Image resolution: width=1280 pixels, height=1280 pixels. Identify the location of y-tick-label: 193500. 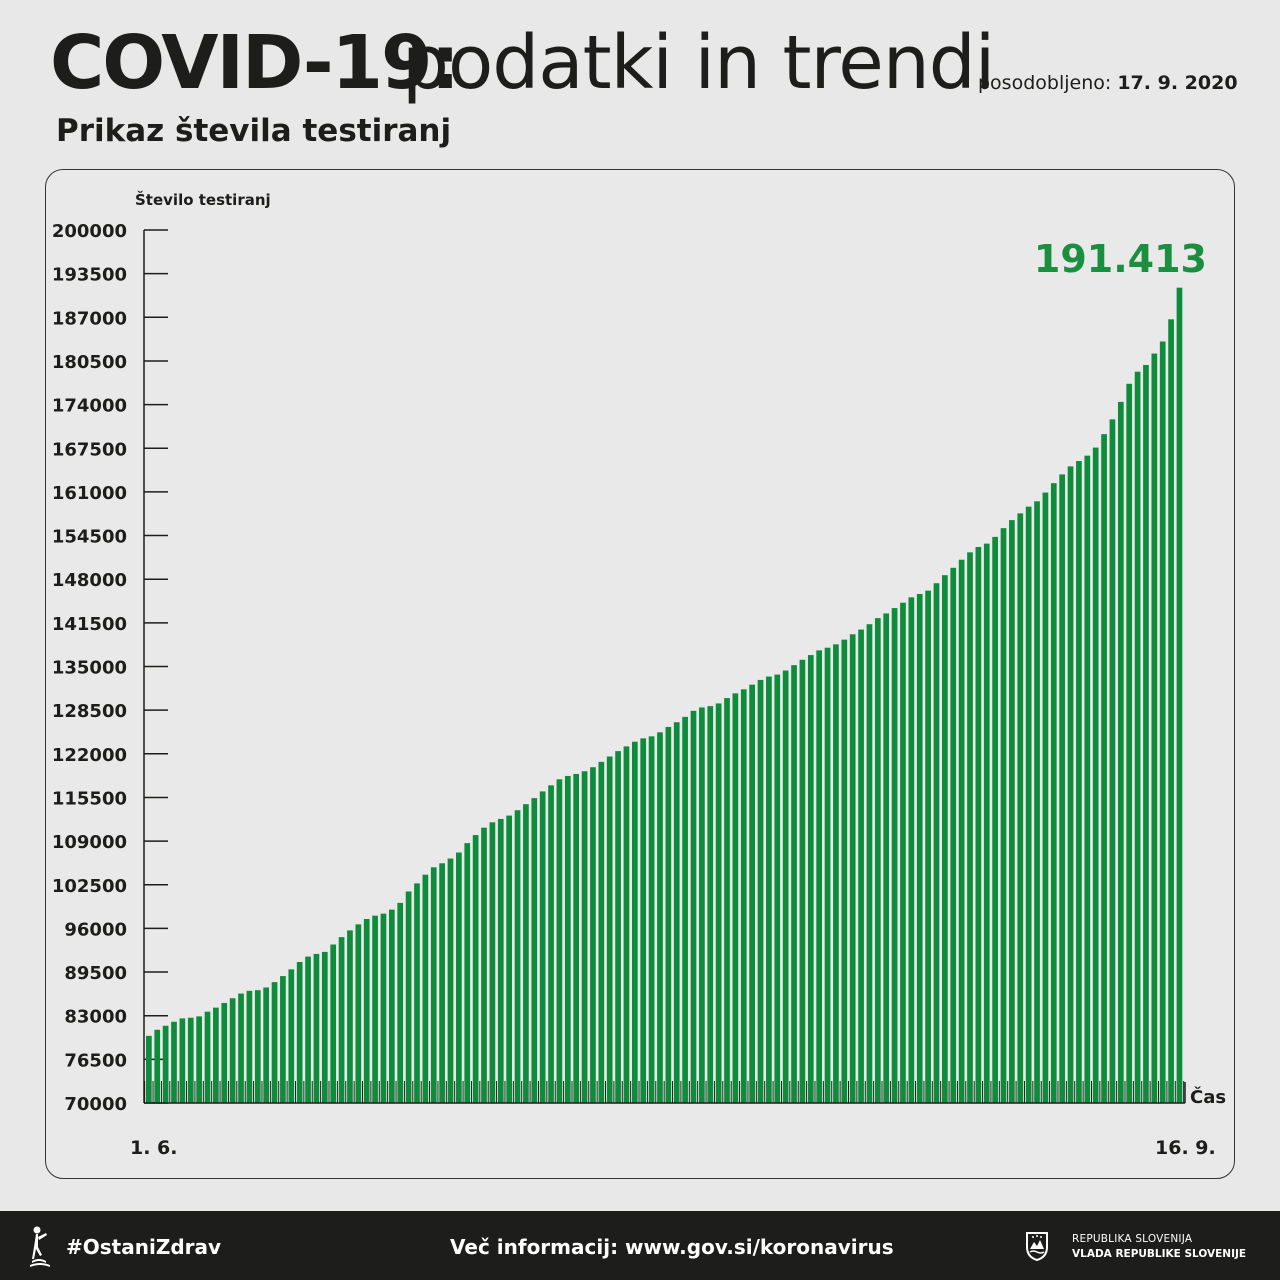
(89, 275).